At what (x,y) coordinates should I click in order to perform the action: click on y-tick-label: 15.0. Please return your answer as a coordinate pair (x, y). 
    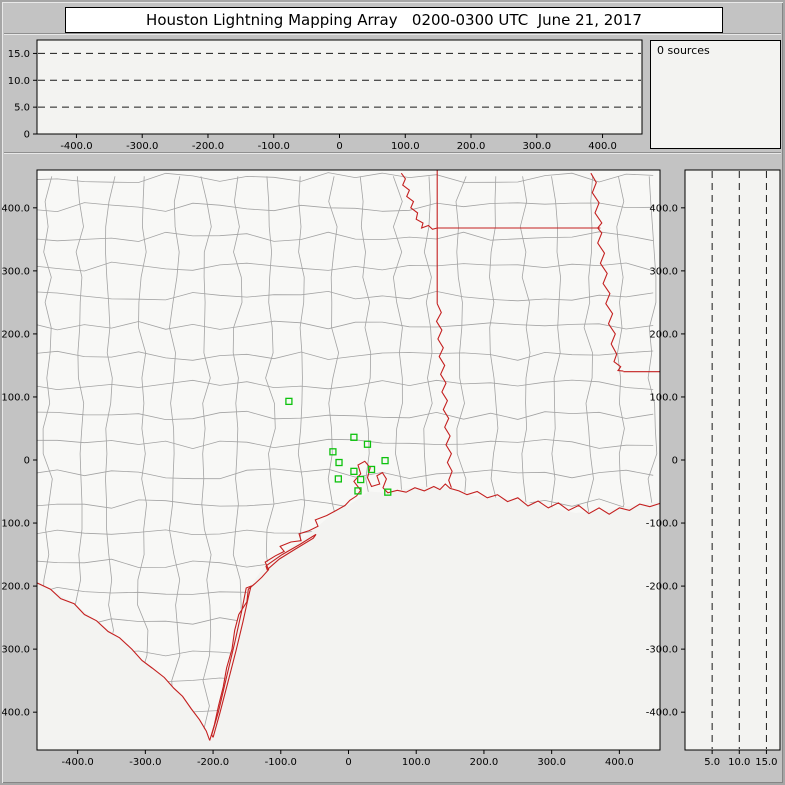
    Looking at the image, I should click on (19, 54).